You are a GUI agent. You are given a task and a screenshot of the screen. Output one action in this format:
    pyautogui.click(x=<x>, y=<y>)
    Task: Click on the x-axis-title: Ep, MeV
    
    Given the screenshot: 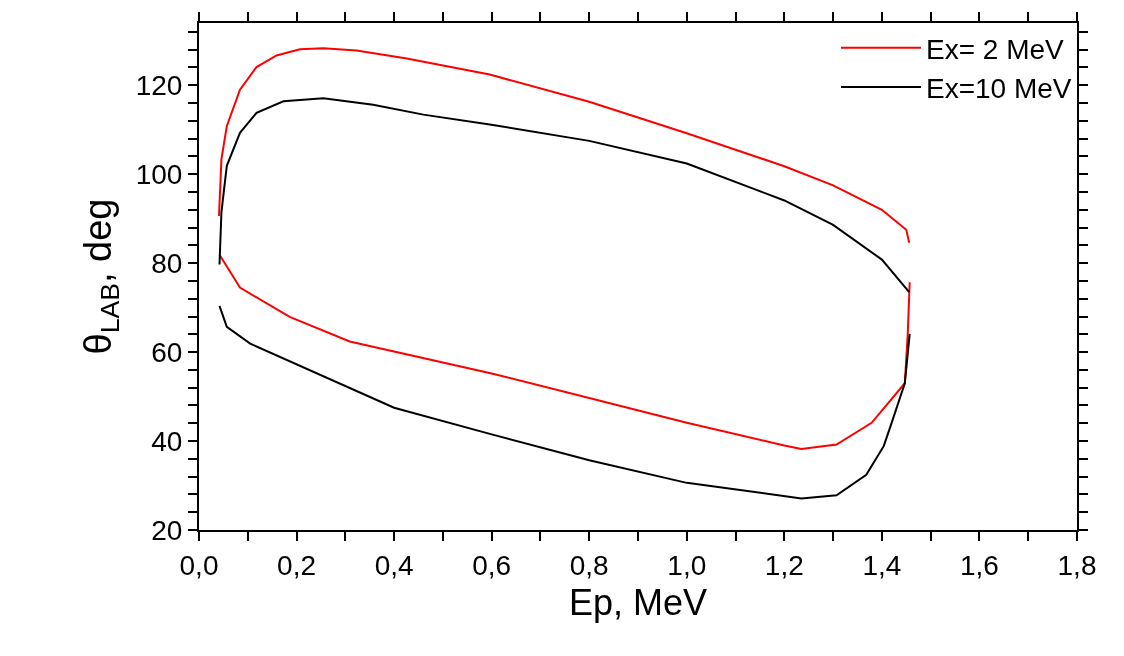 What is the action you would take?
    pyautogui.click(x=638, y=602)
    